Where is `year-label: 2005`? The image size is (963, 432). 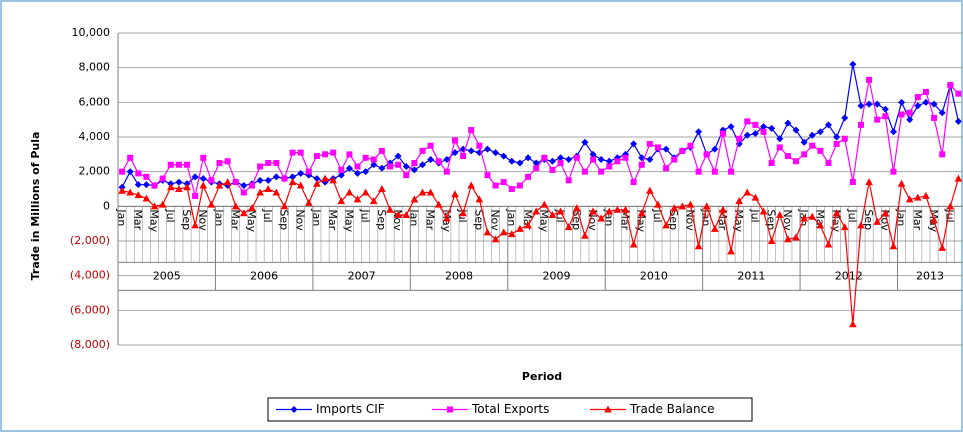
year-label: 2005 is located at coordinates (167, 275).